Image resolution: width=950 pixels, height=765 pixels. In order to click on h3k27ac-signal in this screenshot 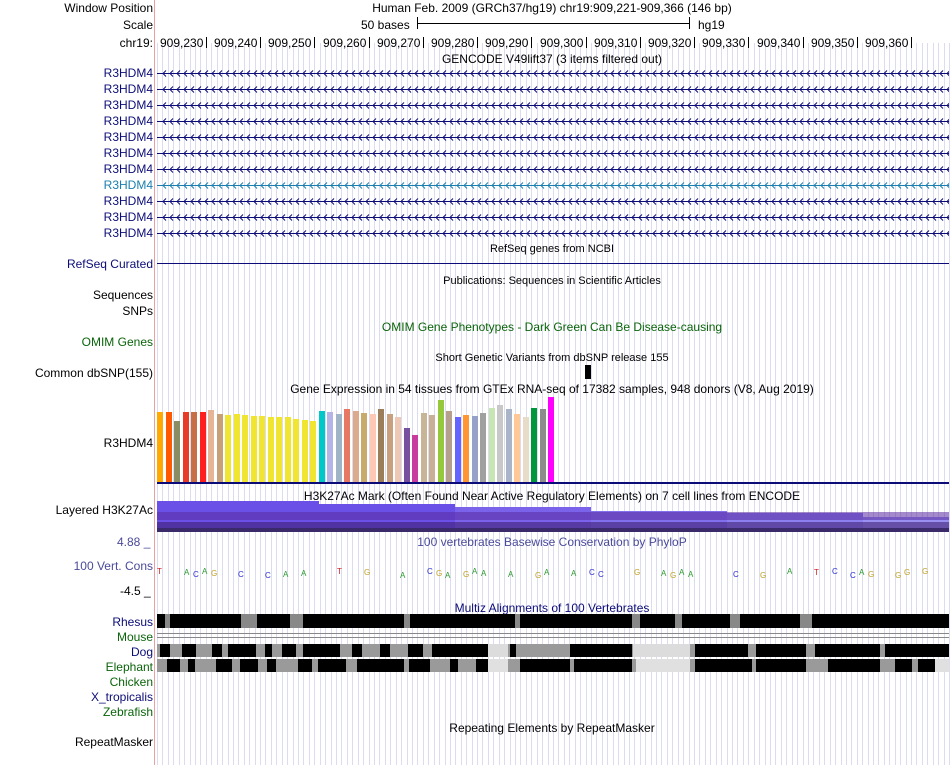, I will do `click(553, 516)`.